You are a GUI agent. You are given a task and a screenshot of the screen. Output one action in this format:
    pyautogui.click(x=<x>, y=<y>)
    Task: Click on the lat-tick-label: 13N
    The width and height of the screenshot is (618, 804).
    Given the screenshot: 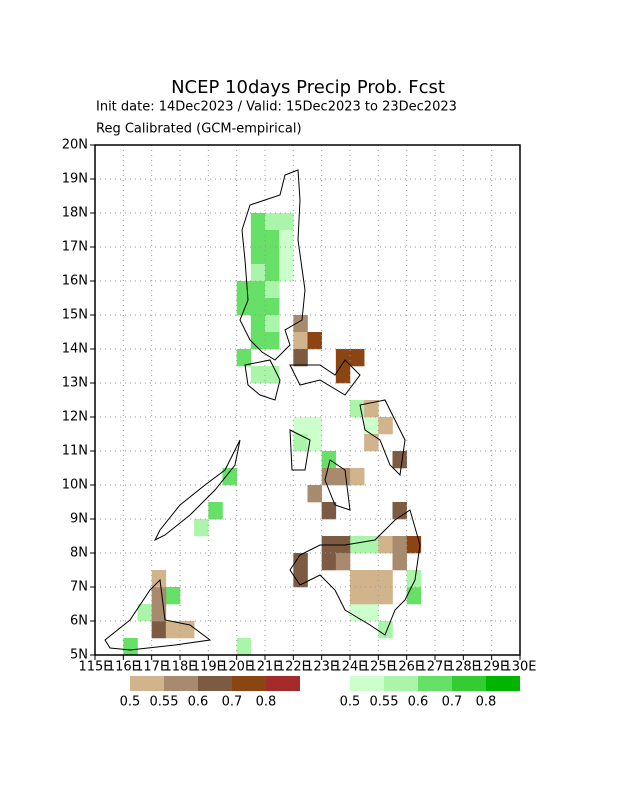 What is the action you would take?
    pyautogui.click(x=75, y=383)
    